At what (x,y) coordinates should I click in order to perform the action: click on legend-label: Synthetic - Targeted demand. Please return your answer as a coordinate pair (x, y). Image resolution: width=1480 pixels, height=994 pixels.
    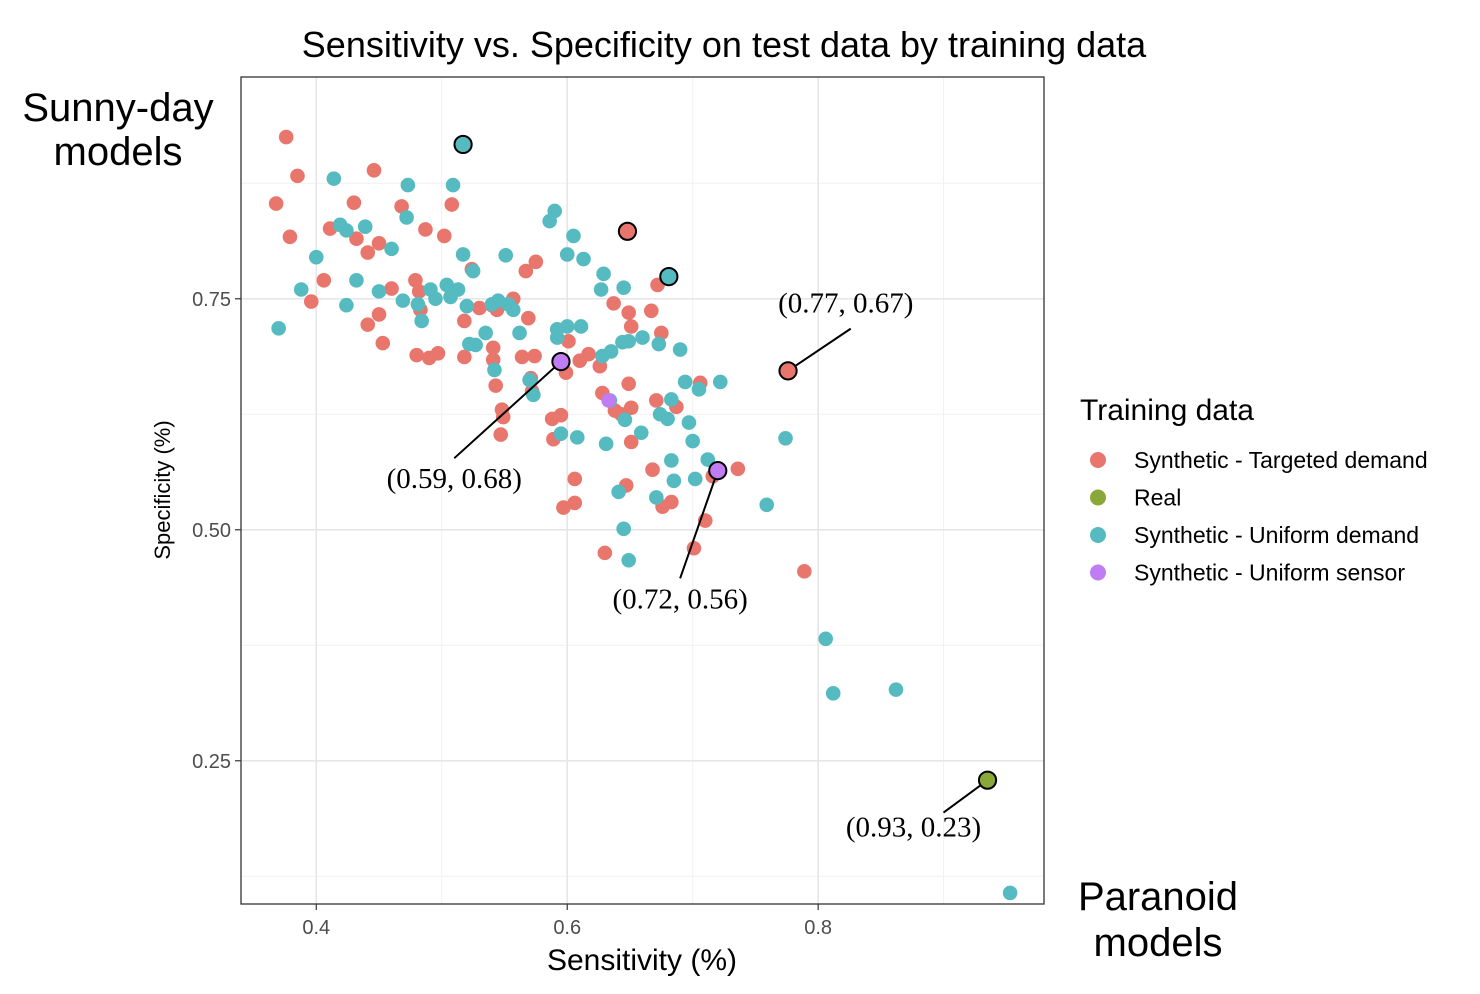
    Looking at the image, I should click on (1281, 460).